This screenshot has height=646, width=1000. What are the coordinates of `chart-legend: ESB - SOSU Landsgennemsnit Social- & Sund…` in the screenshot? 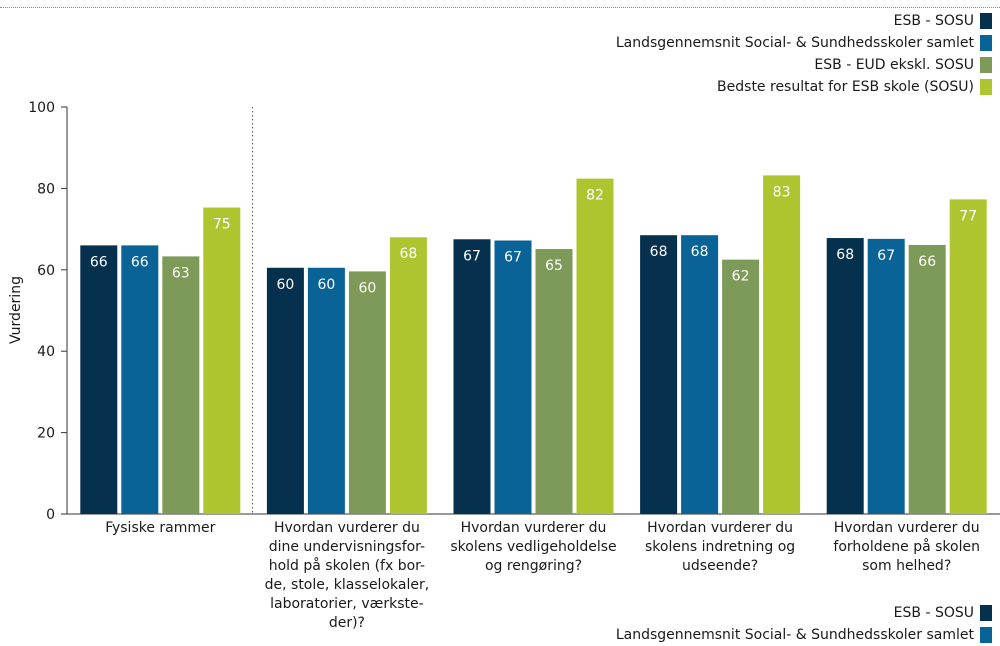 It's located at (642, 54).